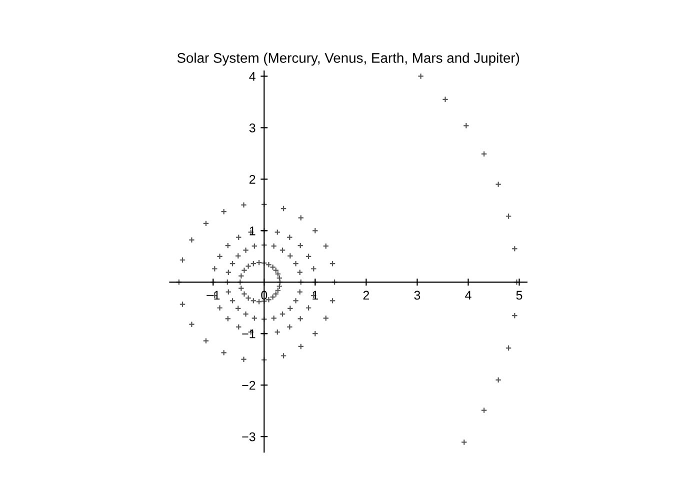 The image size is (679, 497). I want to click on x-tick-label: 5, so click(519, 295).